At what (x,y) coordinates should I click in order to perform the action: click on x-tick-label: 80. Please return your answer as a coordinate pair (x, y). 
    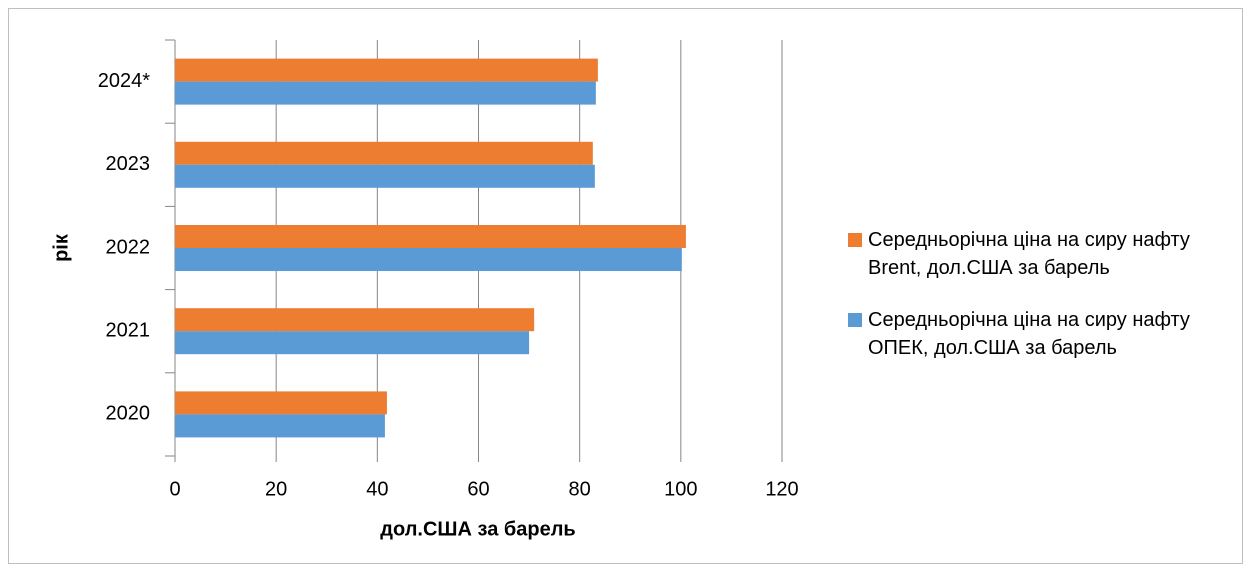
    Looking at the image, I should click on (580, 489).